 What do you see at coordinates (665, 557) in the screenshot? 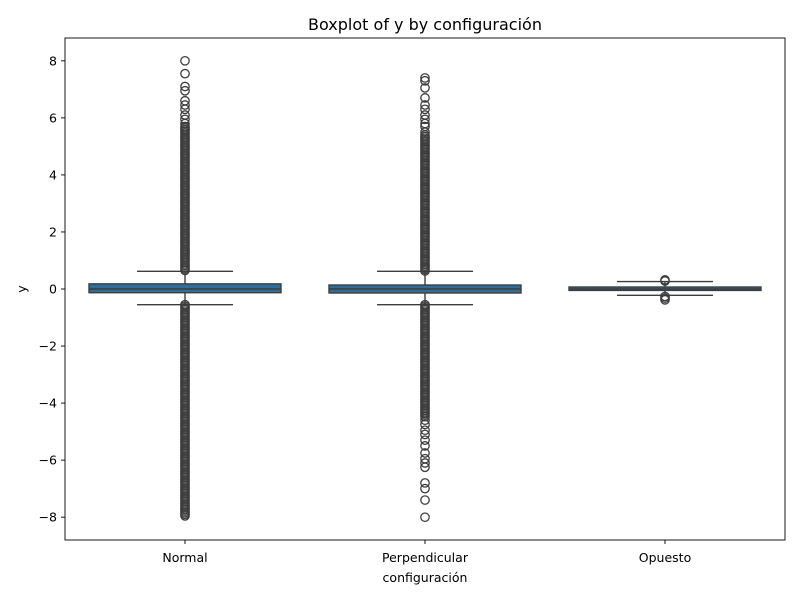
I see `x-tick-label: Opuesto` at bounding box center [665, 557].